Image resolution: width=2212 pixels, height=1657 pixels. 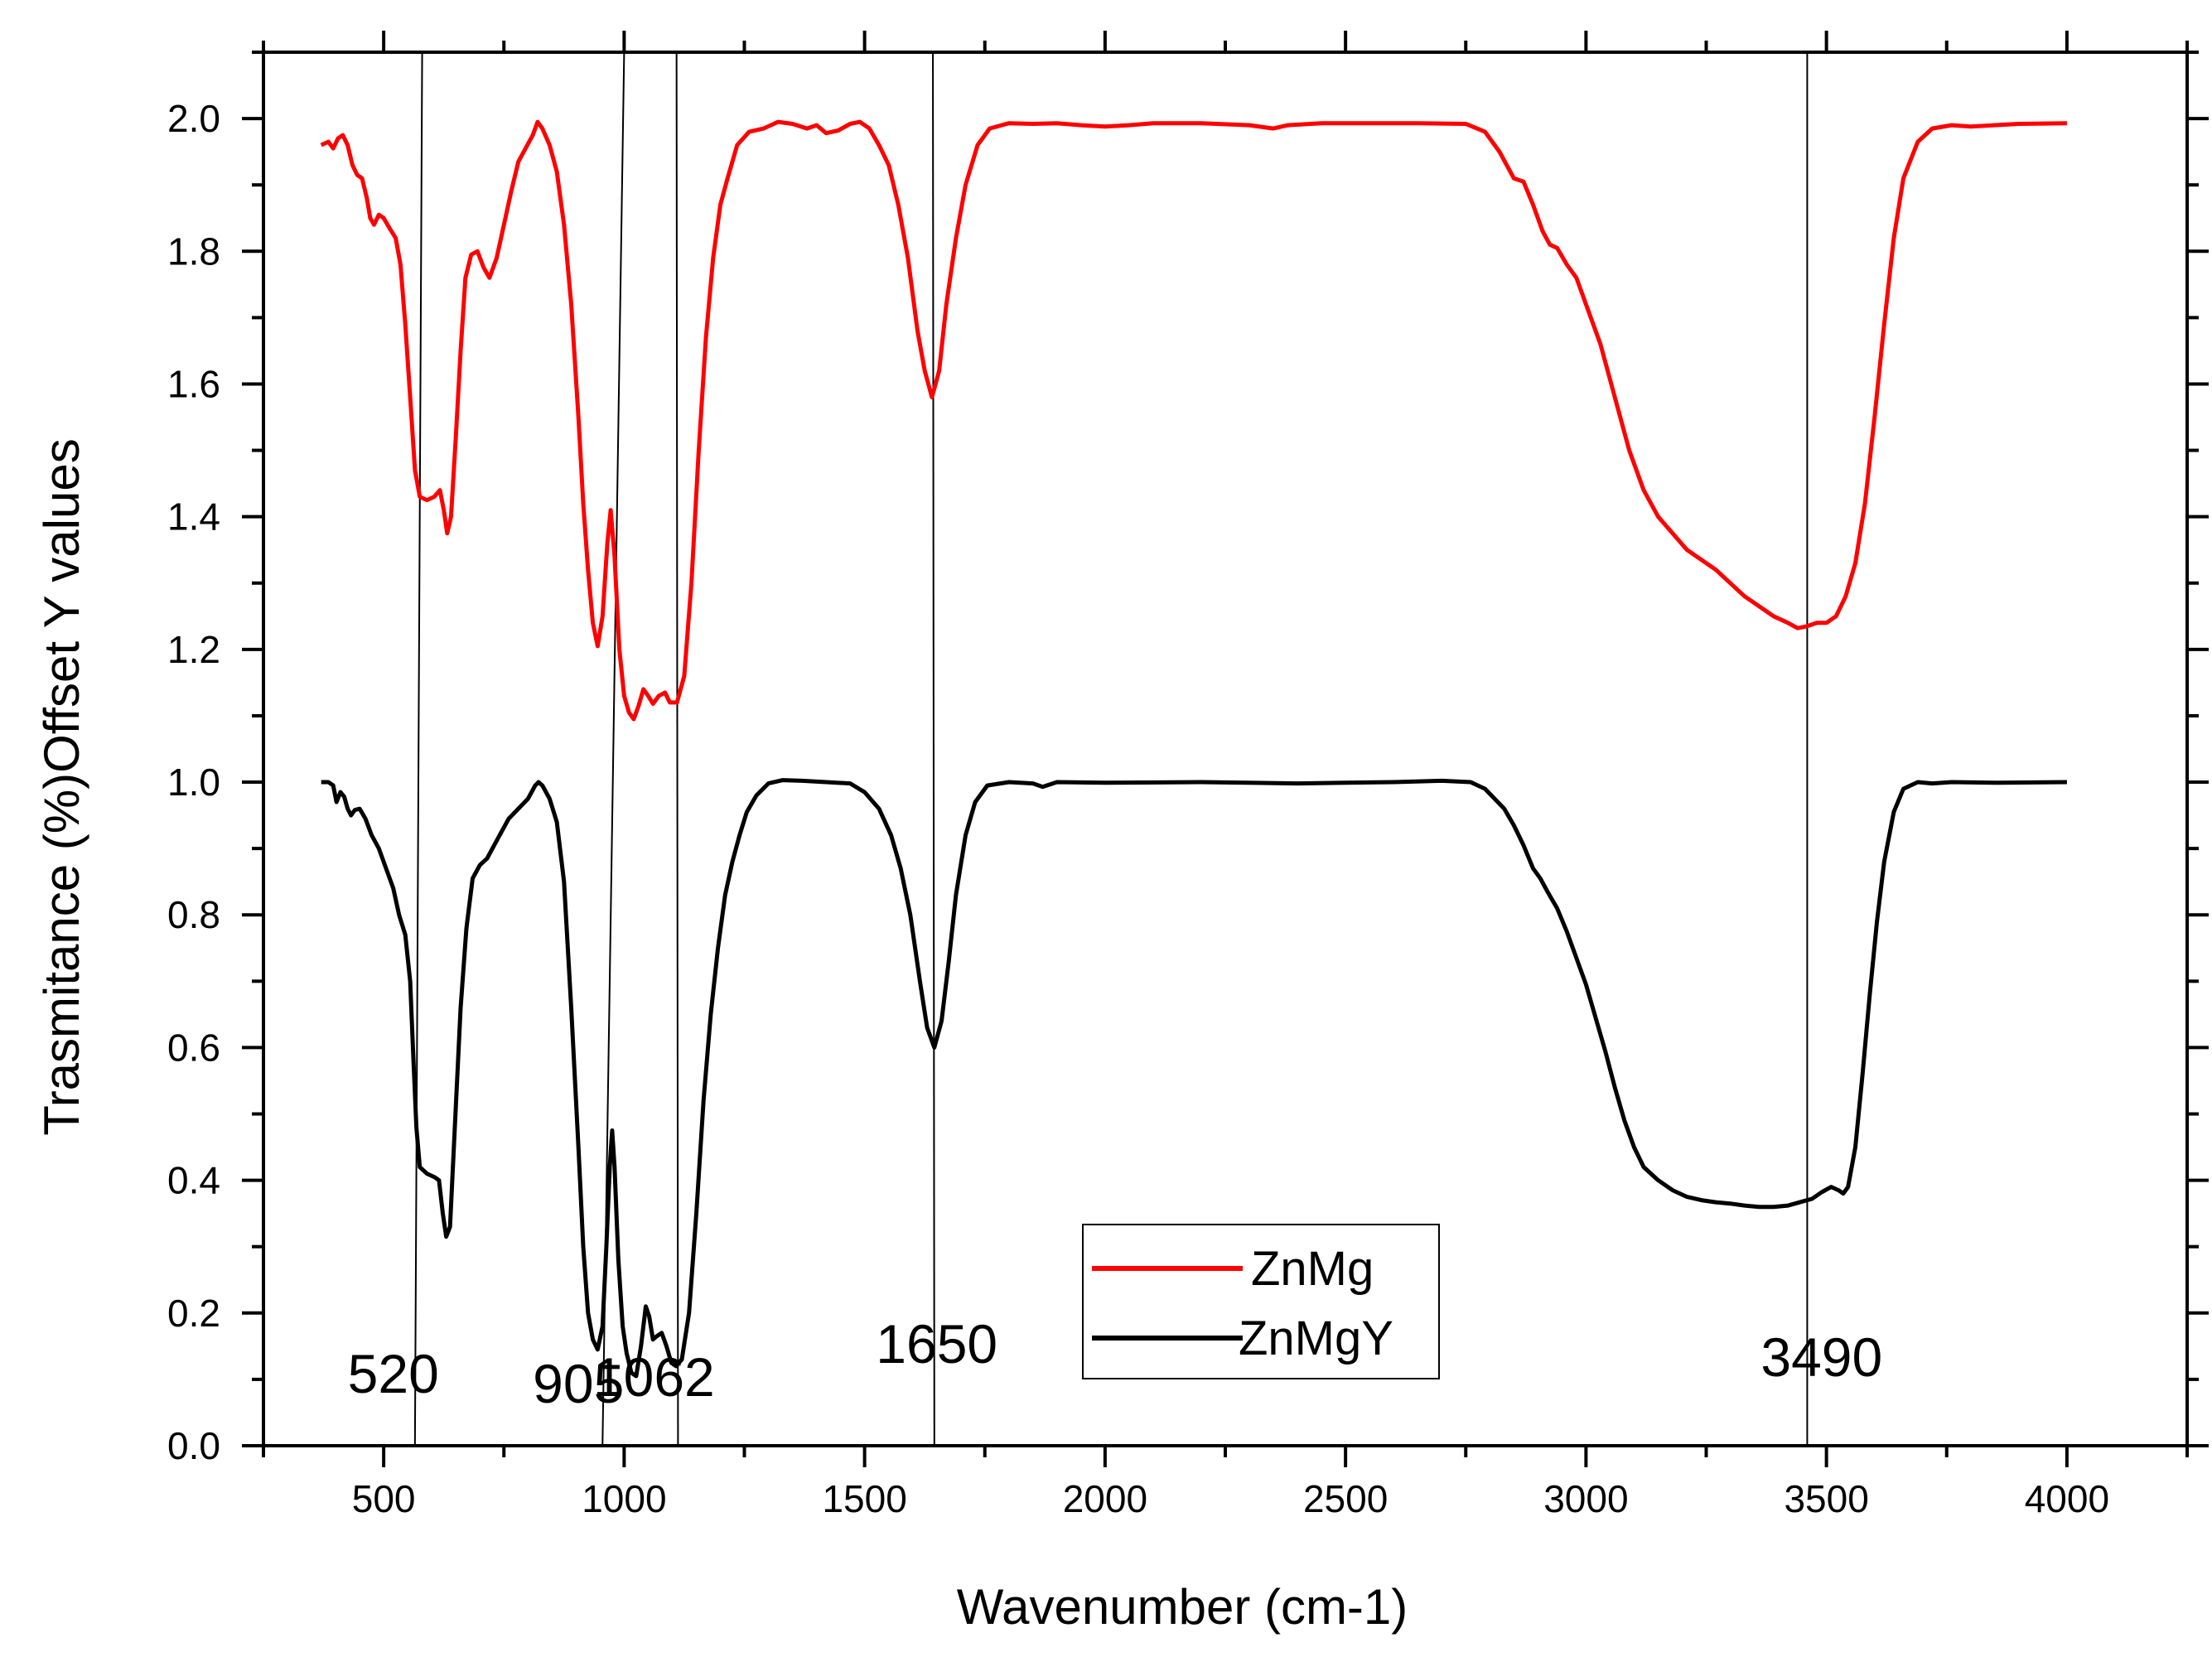 I want to click on y-tick-label: 1.8, so click(x=193, y=251).